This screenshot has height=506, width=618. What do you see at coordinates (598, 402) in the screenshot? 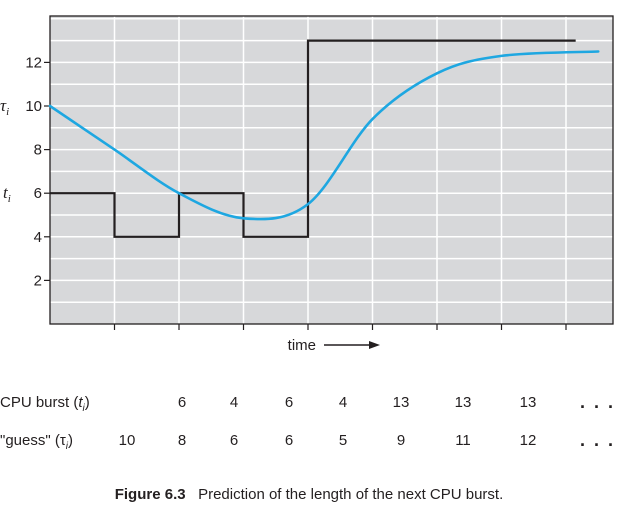
I see `burst-ellipsis: . . .` at bounding box center [598, 402].